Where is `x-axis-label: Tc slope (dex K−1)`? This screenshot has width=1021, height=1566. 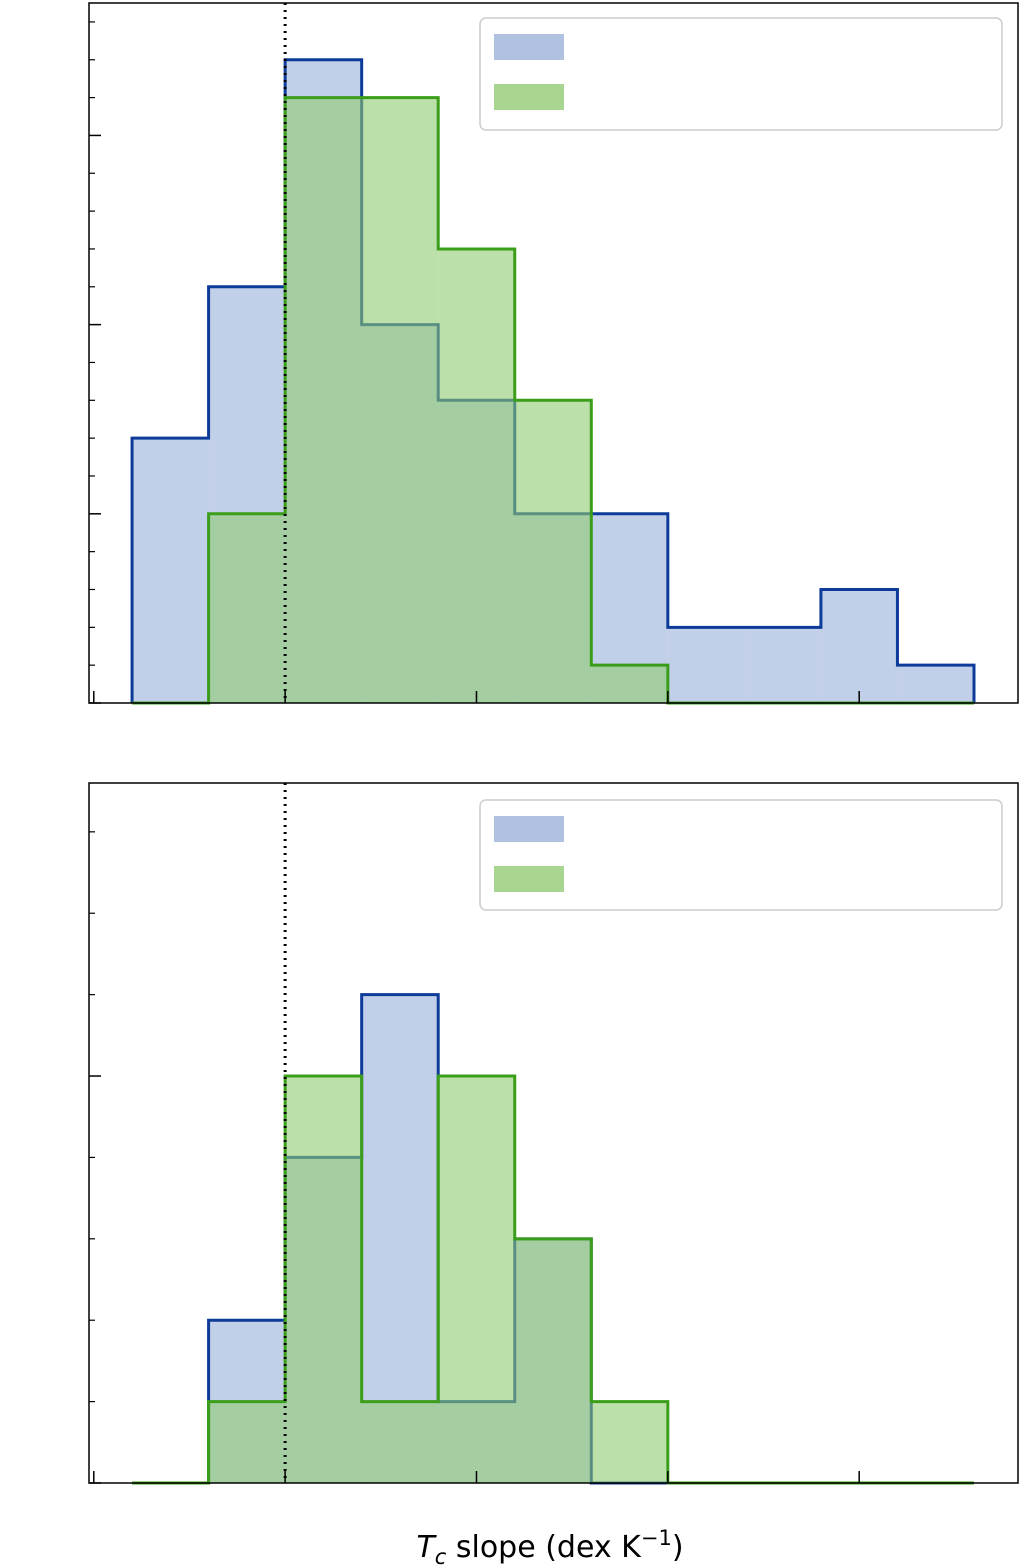
x-axis-label: Tc slope (dex K−1) is located at coordinates (549, 1546).